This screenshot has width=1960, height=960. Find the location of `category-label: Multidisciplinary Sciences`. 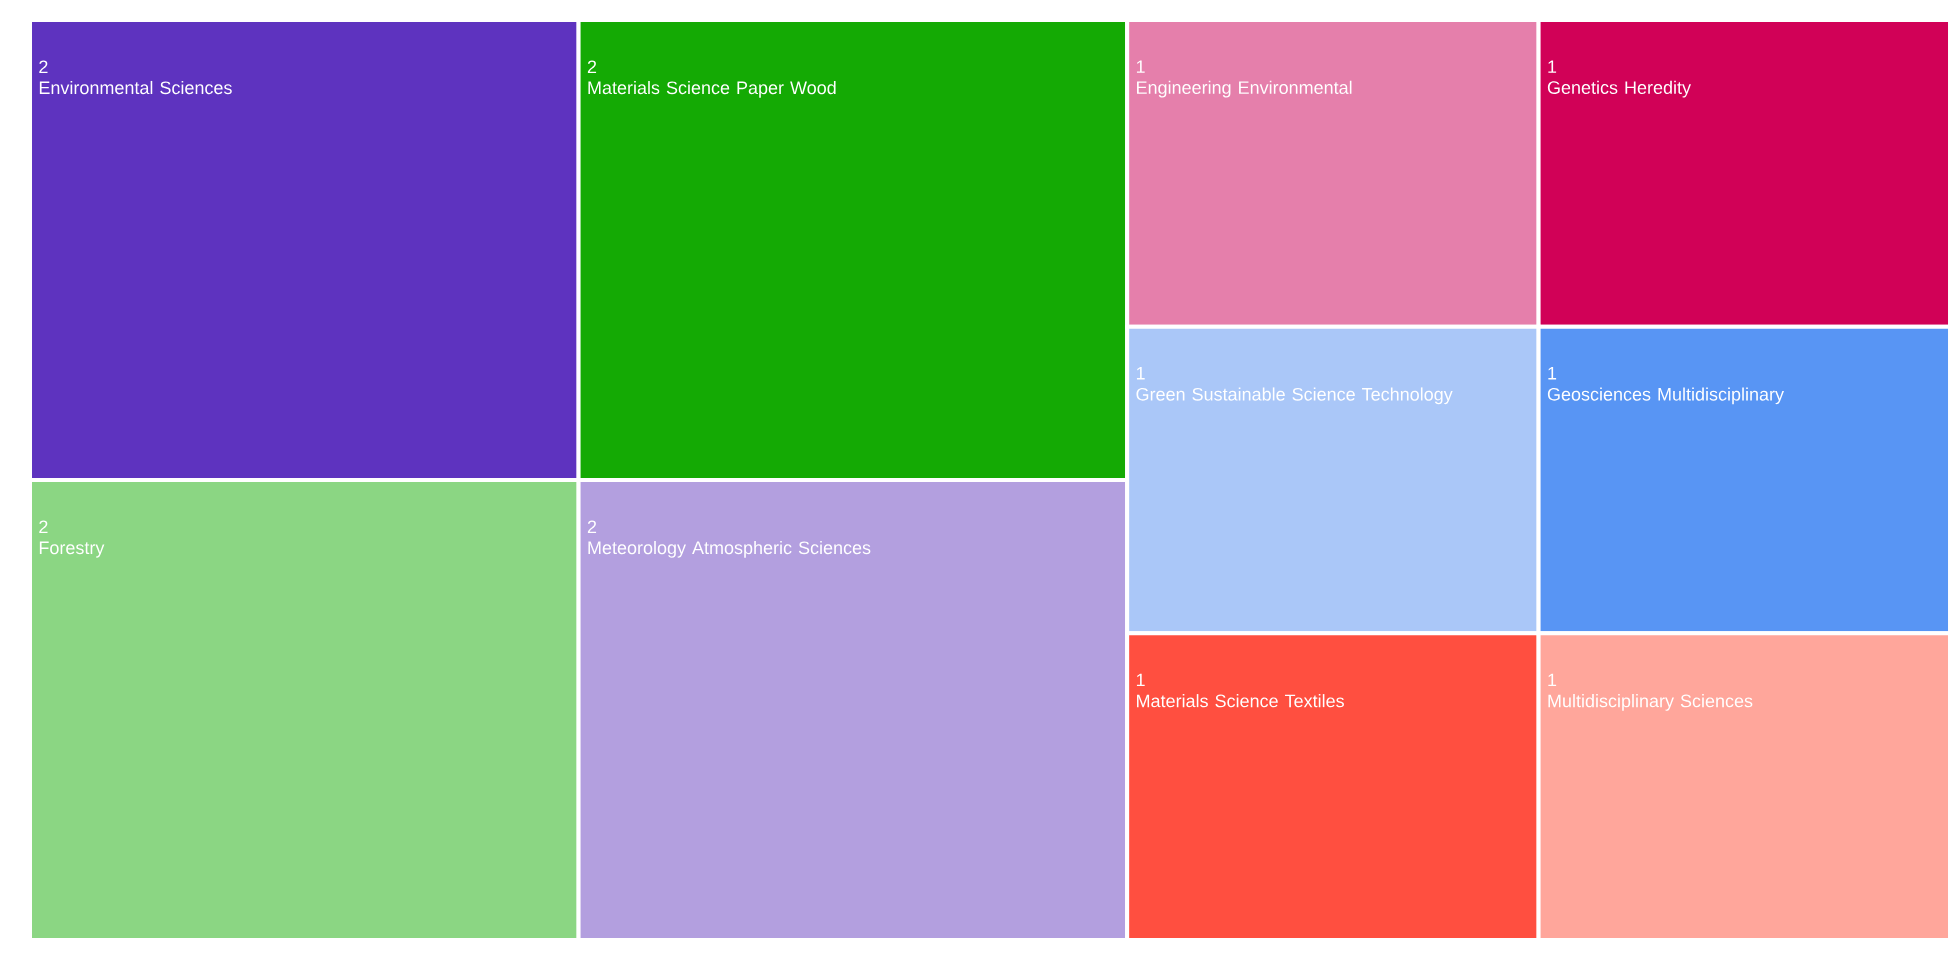

category-label: Multidisciplinary Sciences is located at coordinates (1650, 702).